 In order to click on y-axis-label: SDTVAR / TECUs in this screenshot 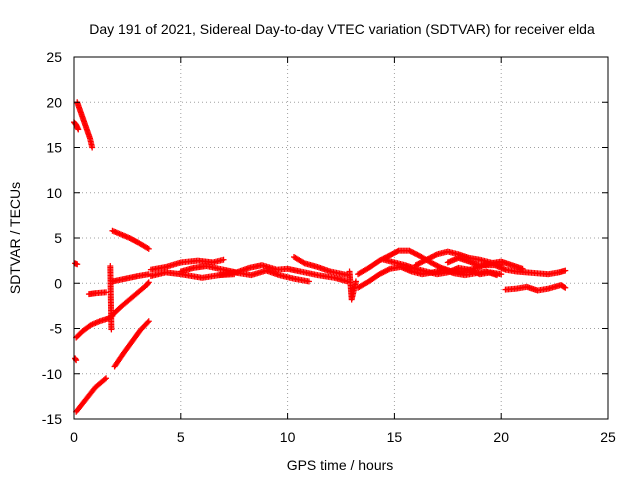, I will do `click(15, 238)`.